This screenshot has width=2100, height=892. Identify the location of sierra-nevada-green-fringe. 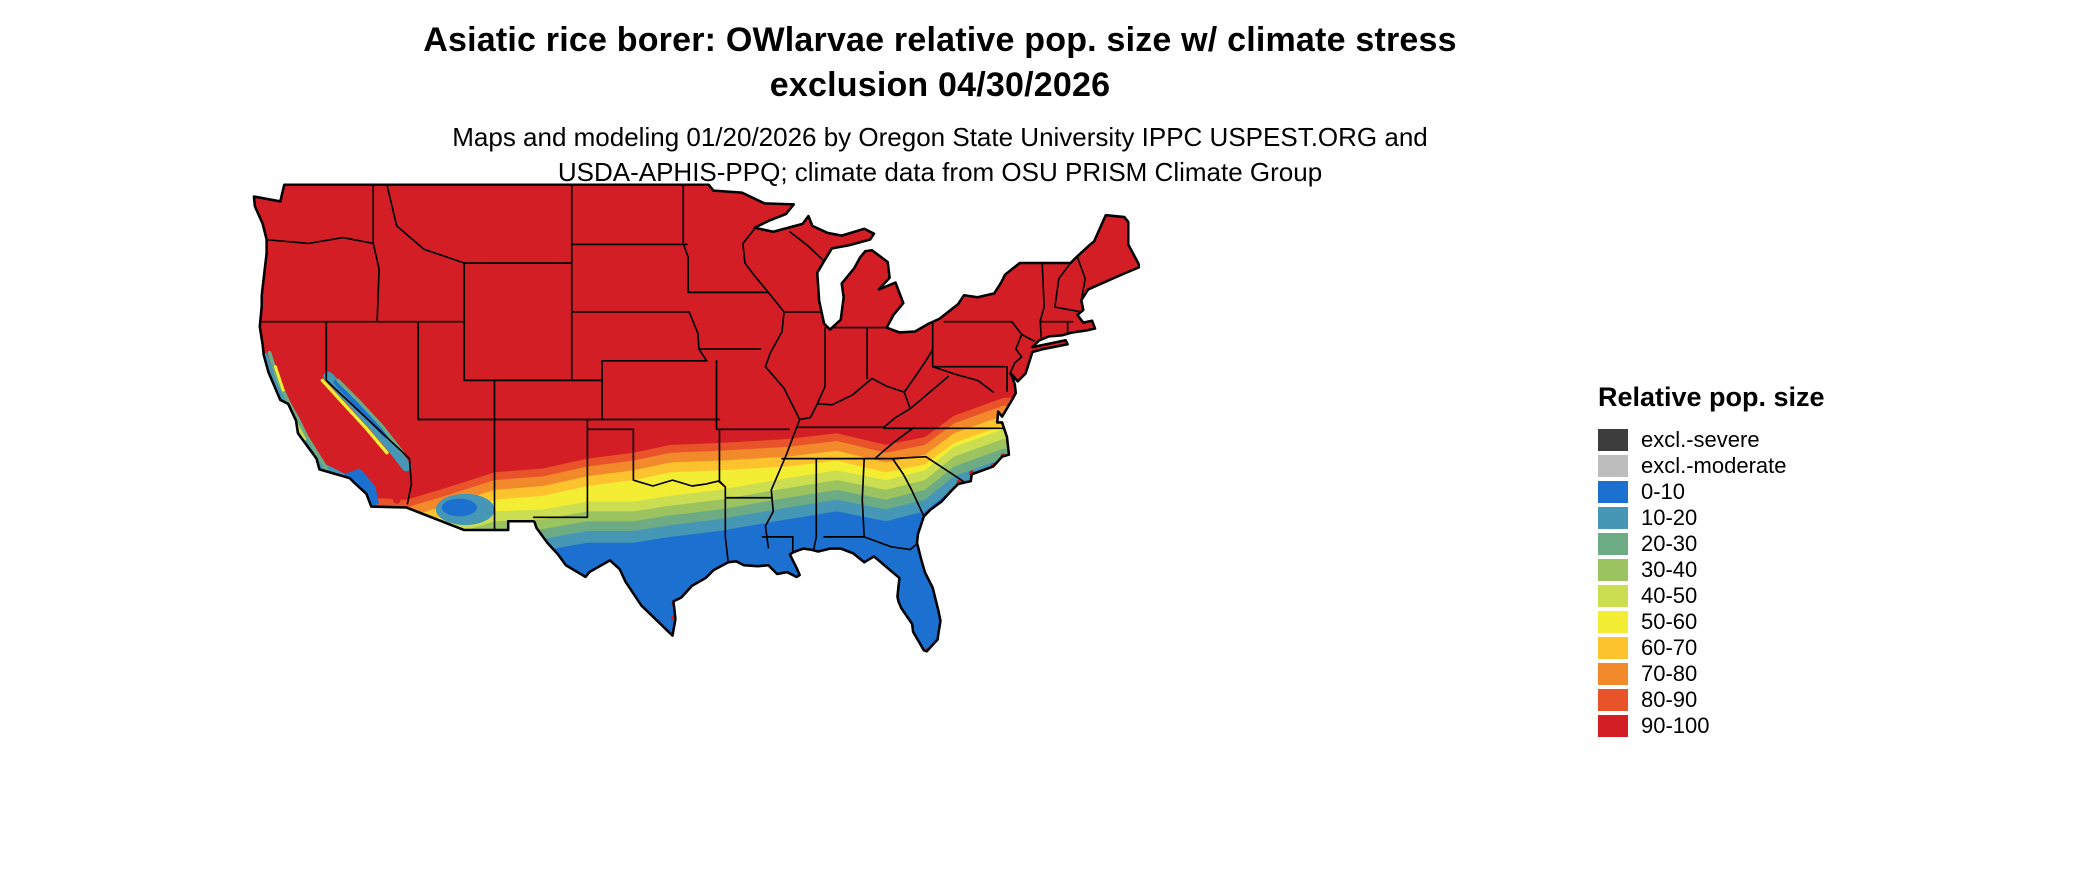
(370, 416).